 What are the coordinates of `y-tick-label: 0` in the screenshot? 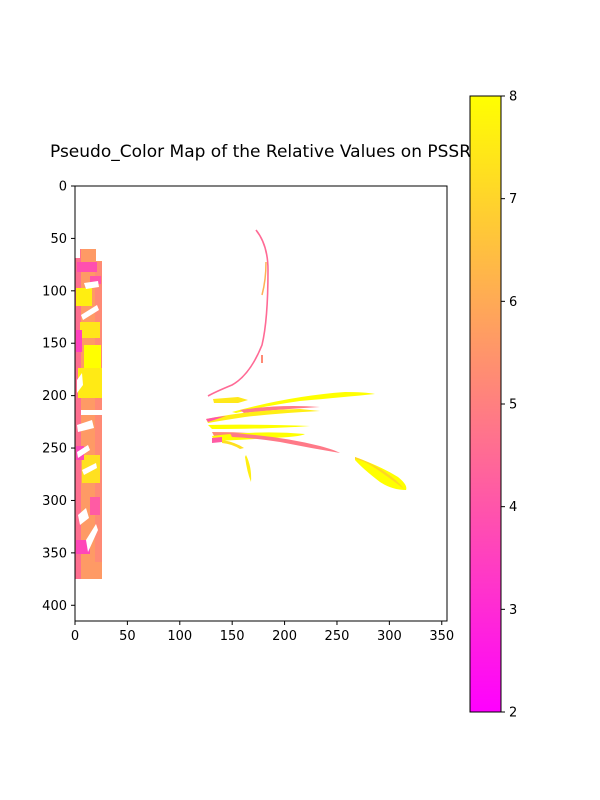 It's located at (63, 187).